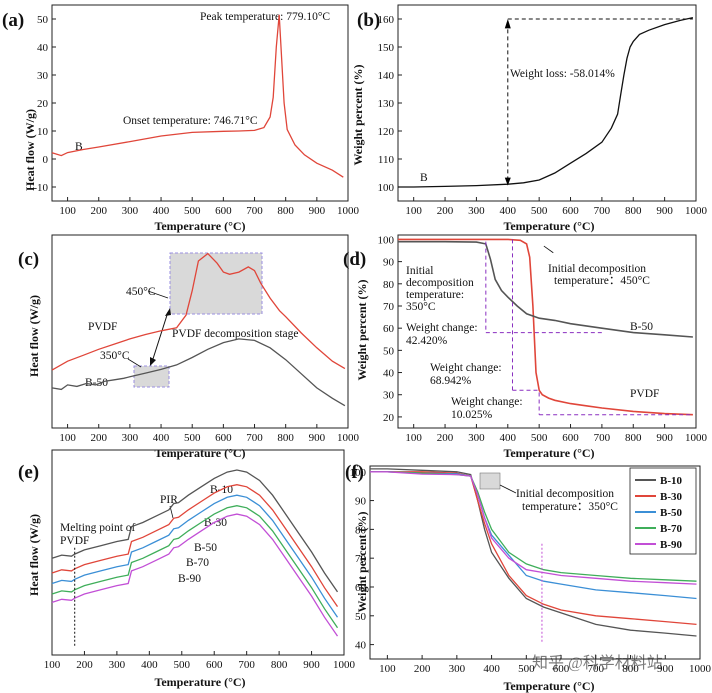 The width and height of the screenshot is (712, 693). I want to click on panel-e-xtick-label: 1000, so click(344, 665).